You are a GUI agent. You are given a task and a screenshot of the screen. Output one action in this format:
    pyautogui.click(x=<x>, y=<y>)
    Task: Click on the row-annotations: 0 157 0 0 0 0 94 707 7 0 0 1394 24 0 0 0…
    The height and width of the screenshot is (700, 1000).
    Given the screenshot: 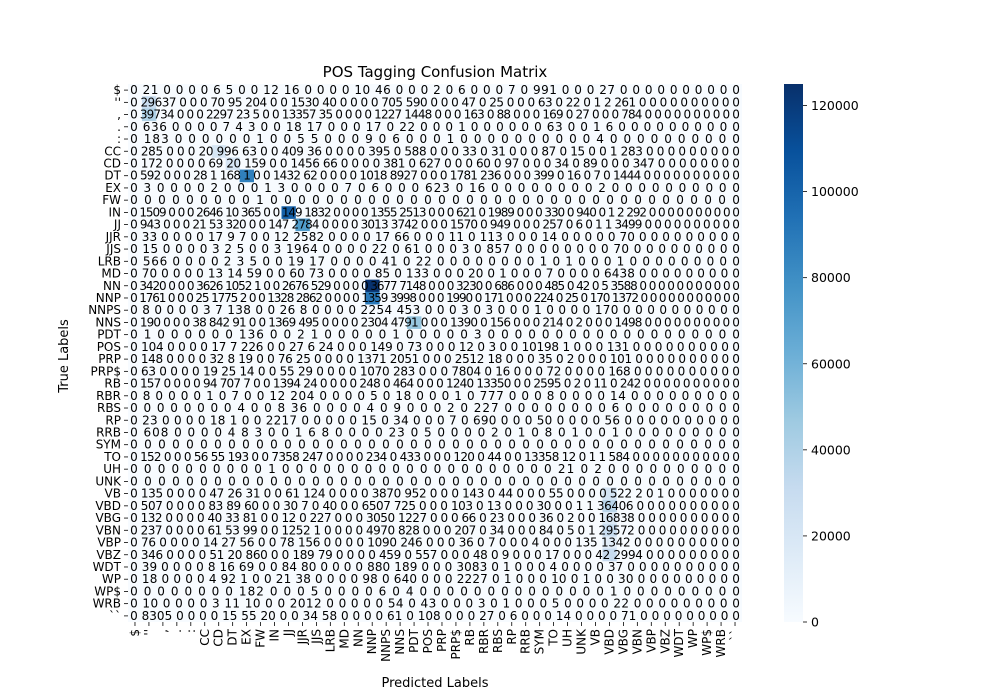 What is the action you would take?
    pyautogui.click(x=435, y=384)
    